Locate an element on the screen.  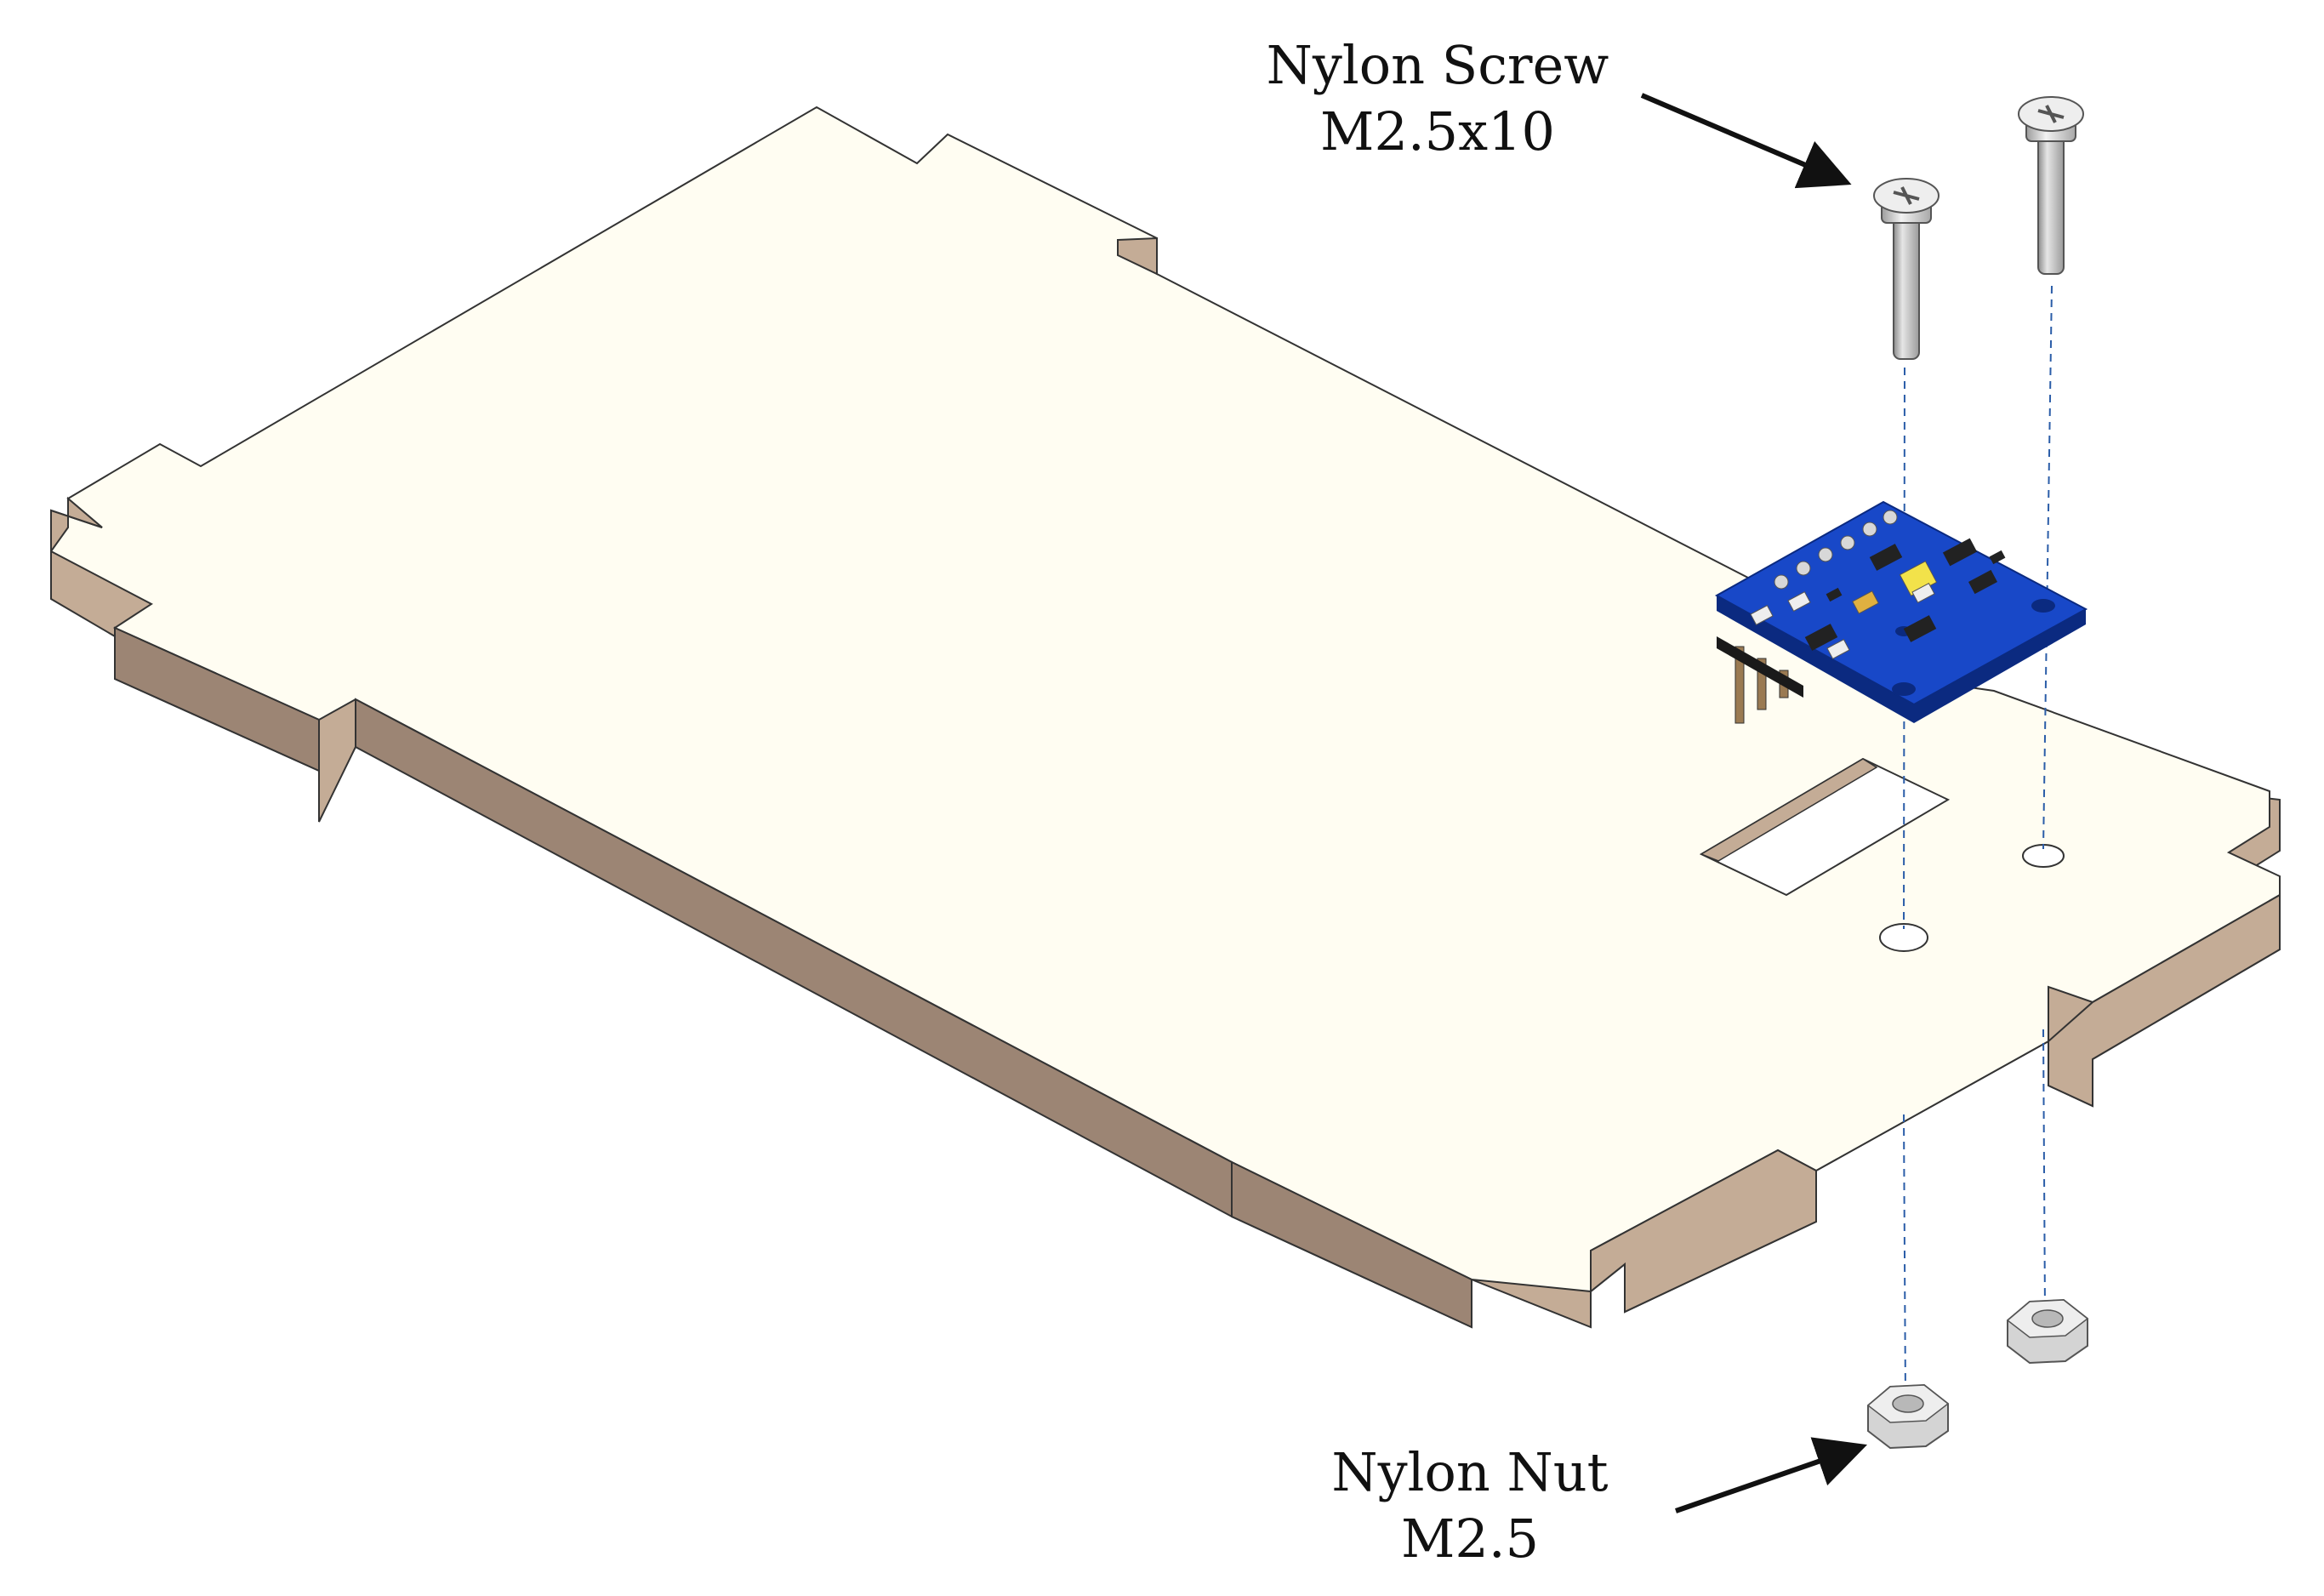
alignment-guides is located at coordinates (1978, 842).